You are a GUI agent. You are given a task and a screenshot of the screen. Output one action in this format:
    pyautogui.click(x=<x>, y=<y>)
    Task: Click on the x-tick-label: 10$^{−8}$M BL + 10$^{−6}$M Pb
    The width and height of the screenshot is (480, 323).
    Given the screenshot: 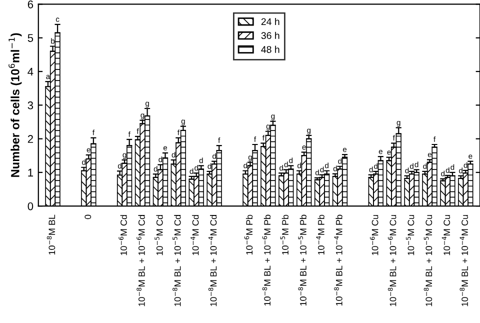 What is the action you would take?
    pyautogui.click(x=266, y=260)
    